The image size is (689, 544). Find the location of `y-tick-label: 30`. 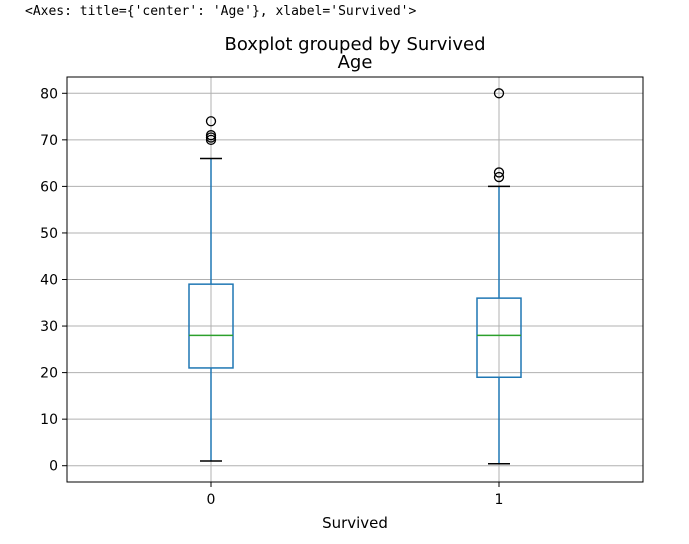

y-tick-label: 30 is located at coordinates (49, 327).